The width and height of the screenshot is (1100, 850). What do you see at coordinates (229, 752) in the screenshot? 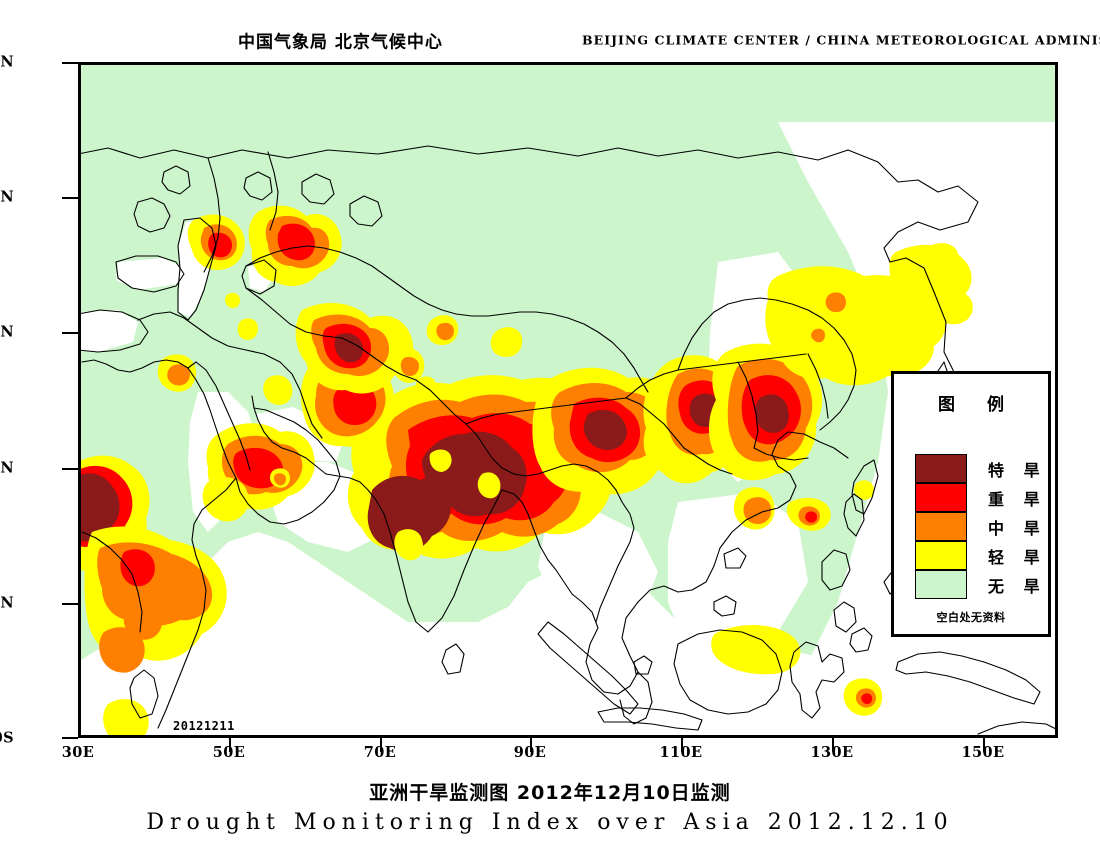
I see `x-tick-50E: 50E` at bounding box center [229, 752].